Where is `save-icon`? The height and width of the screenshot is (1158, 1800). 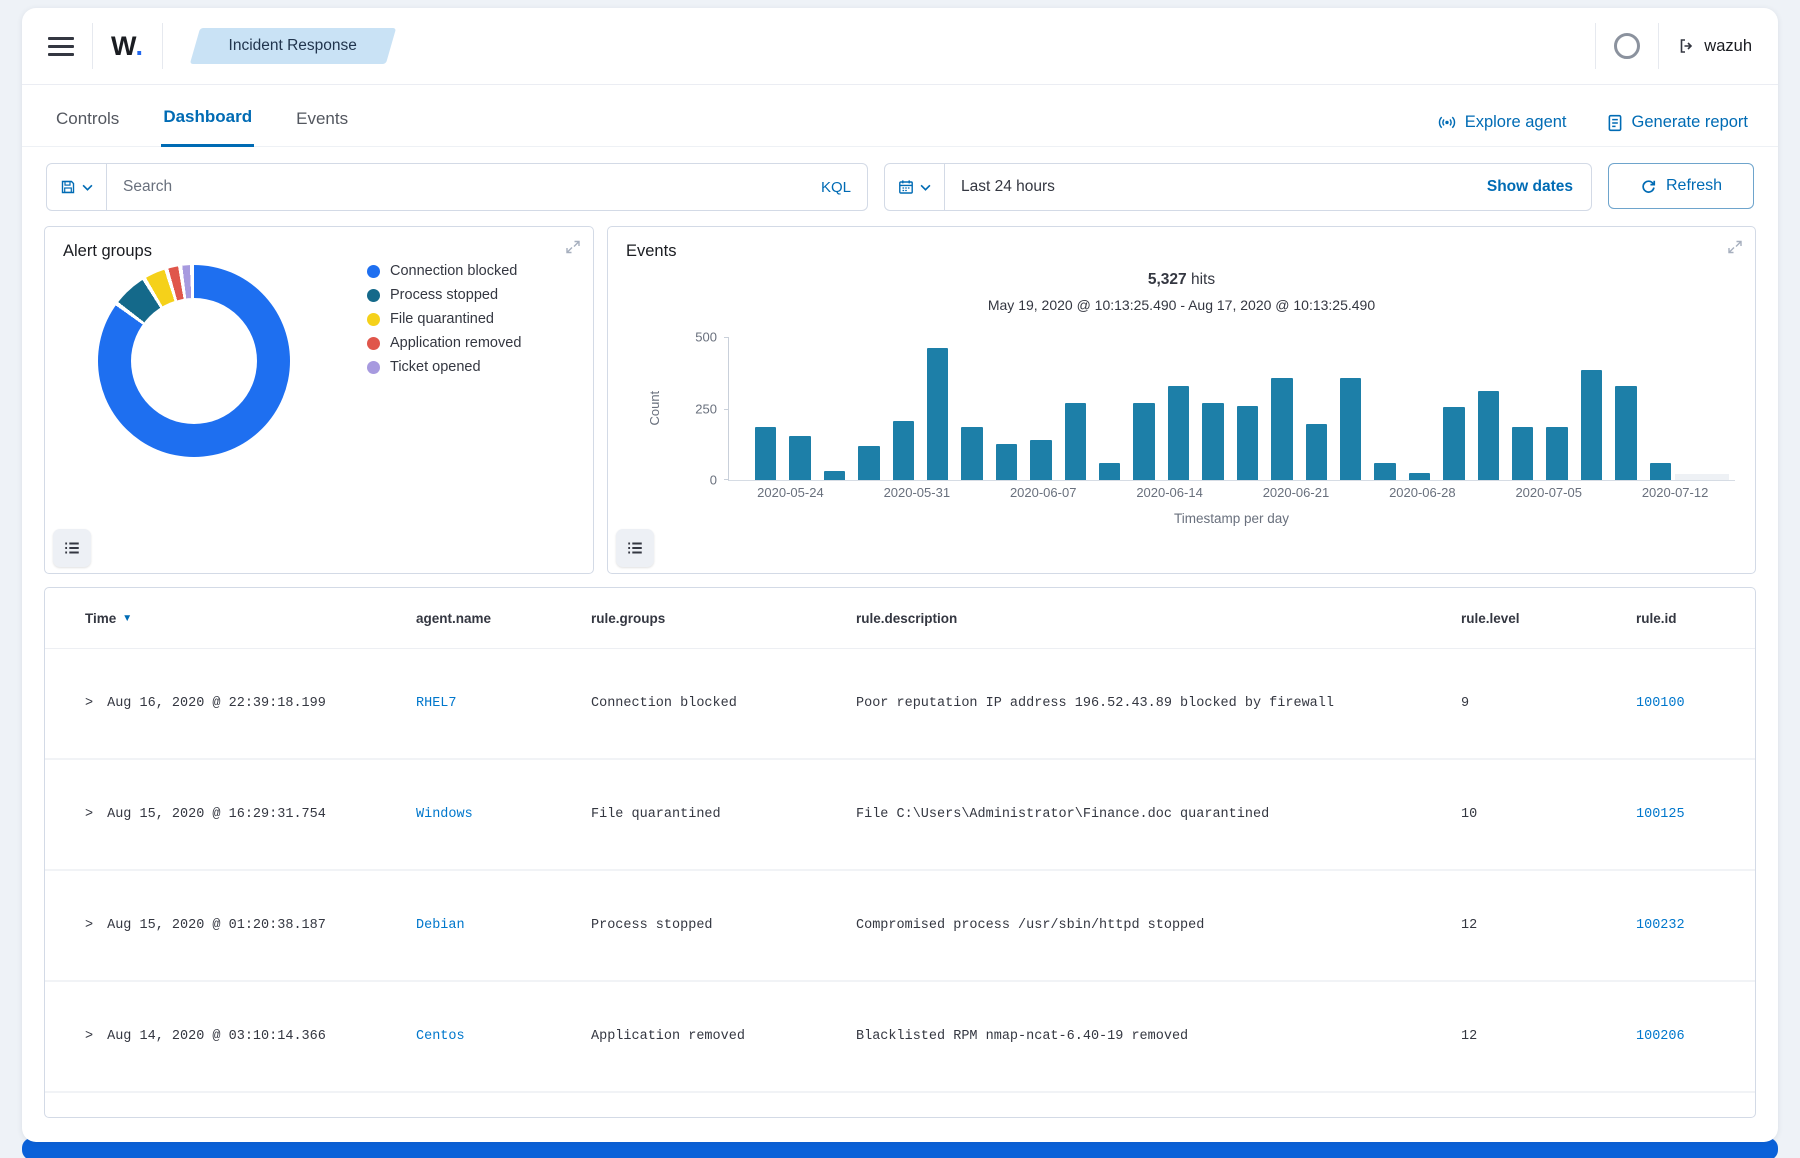 save-icon is located at coordinates (68, 187).